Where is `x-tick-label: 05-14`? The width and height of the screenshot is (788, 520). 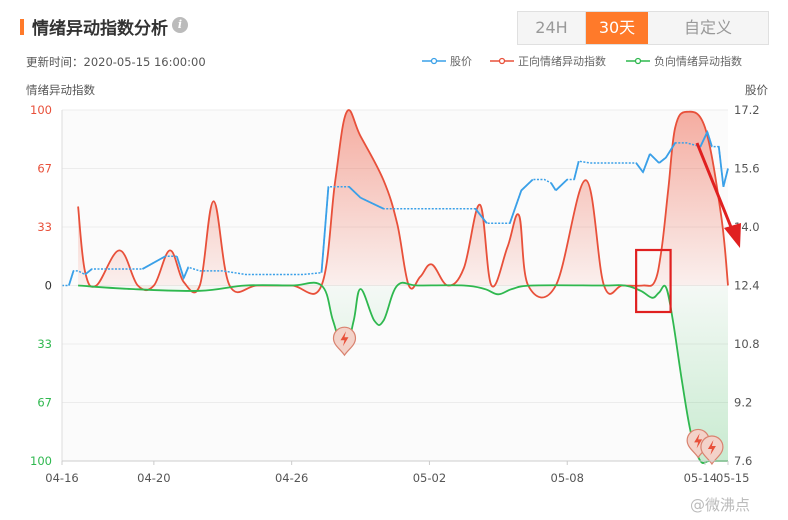 x-tick-label: 05-14 is located at coordinates (700, 478).